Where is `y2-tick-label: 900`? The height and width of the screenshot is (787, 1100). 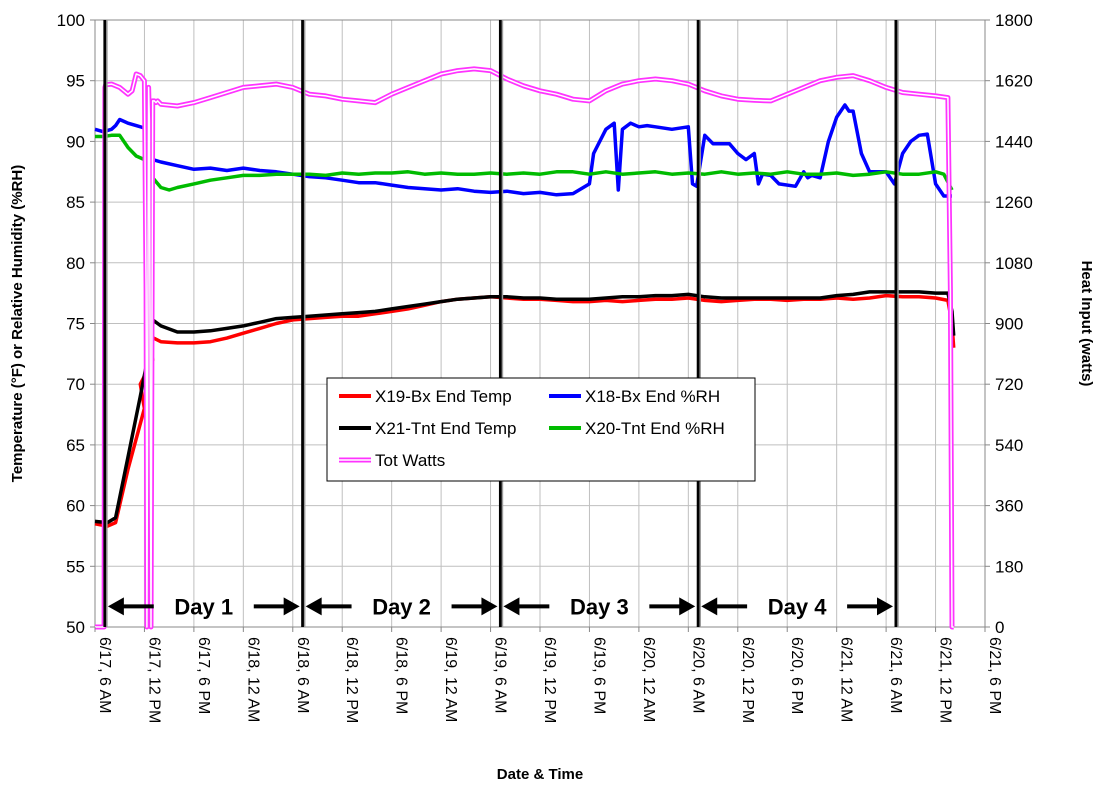 y2-tick-label: 900 is located at coordinates (1009, 324).